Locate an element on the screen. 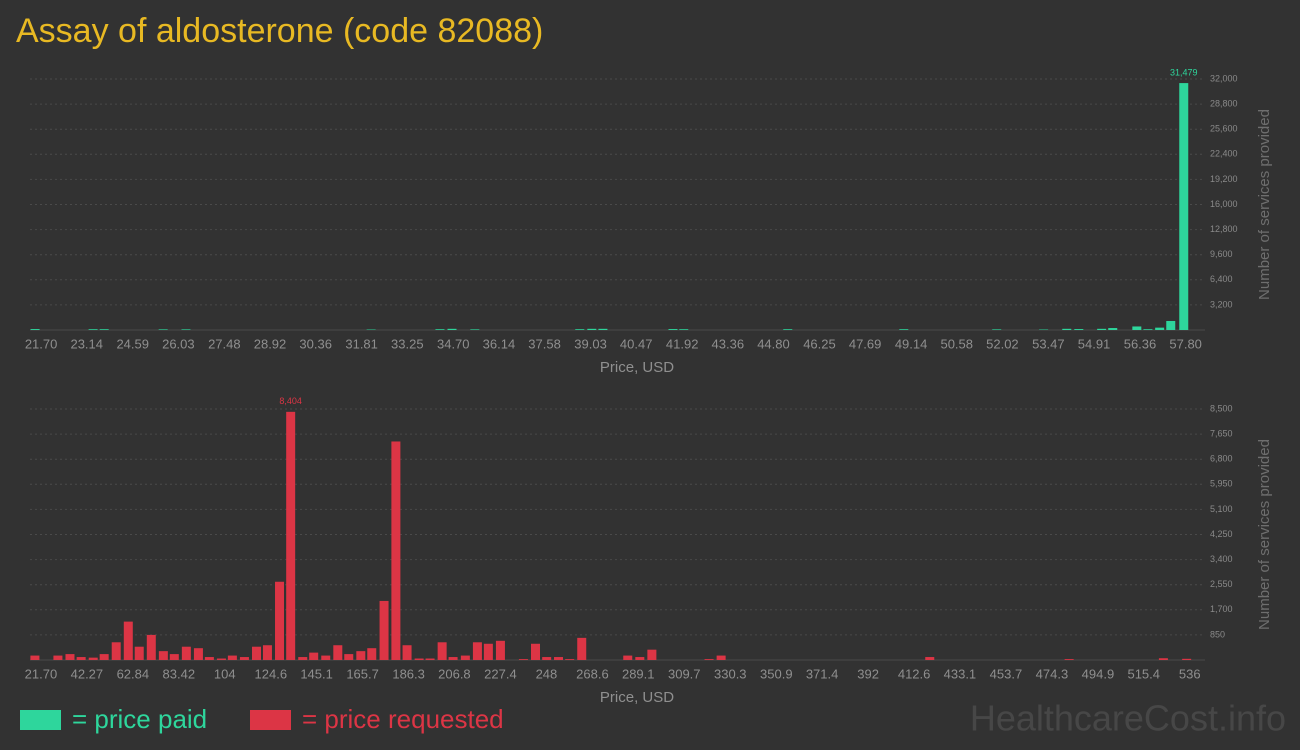  x-tick-label: 37.58 is located at coordinates (544, 343).